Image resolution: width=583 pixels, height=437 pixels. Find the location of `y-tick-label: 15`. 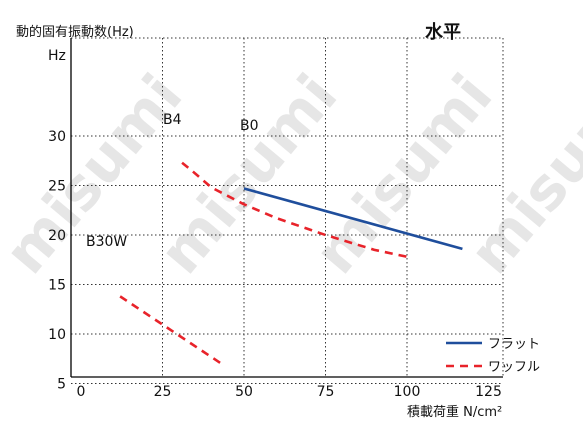

y-tick-label: 15 is located at coordinates (57, 286).